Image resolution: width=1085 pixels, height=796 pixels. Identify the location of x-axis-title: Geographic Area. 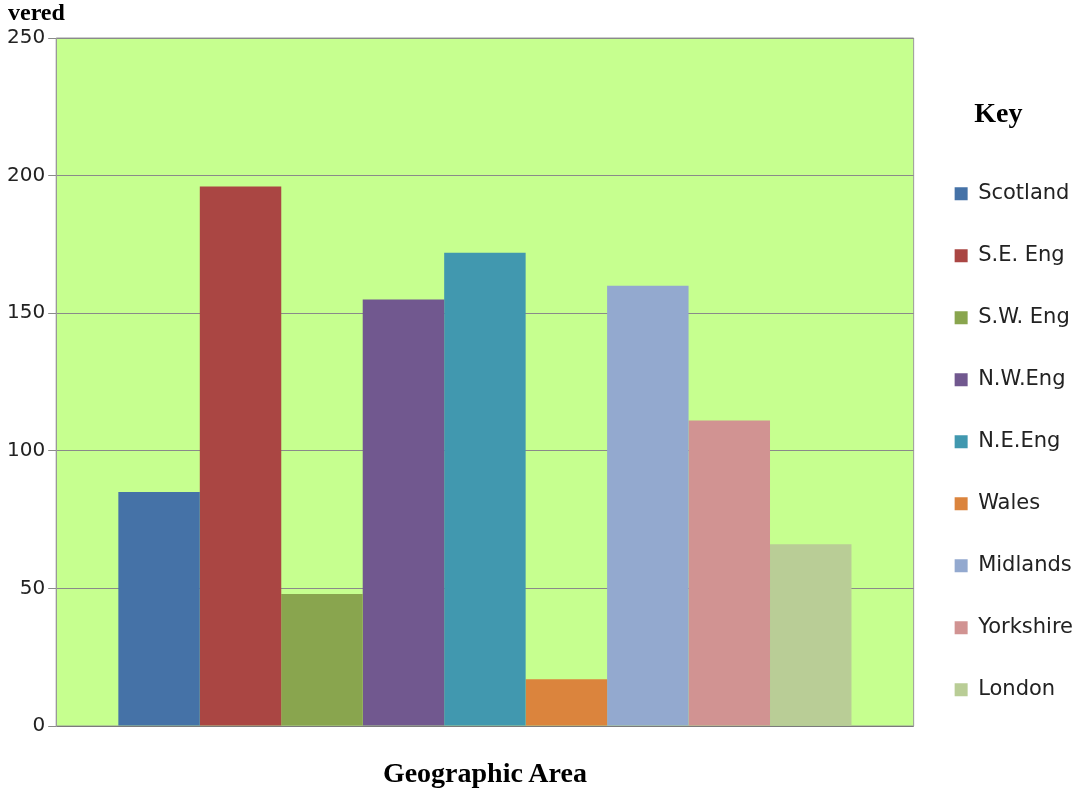
(484, 773).